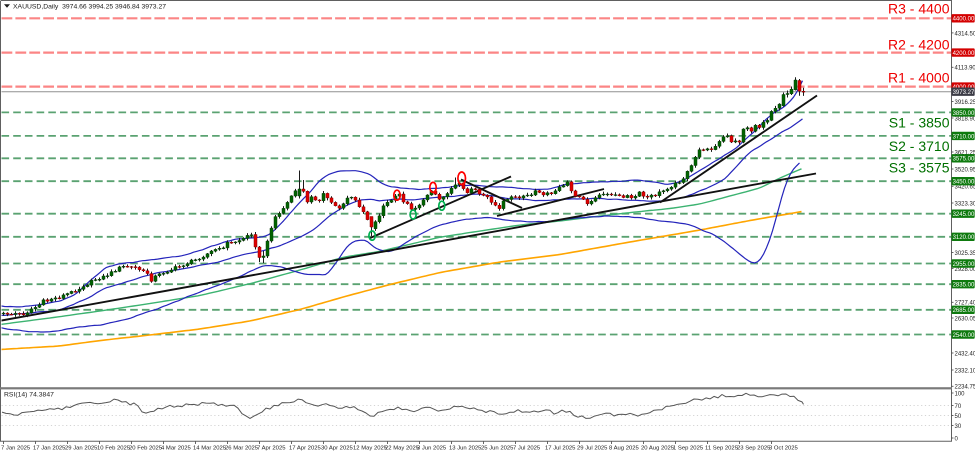 The width and height of the screenshot is (975, 452). Describe the element at coordinates (965, 354) in the screenshot. I see `svg-text: 2432.40` at that location.